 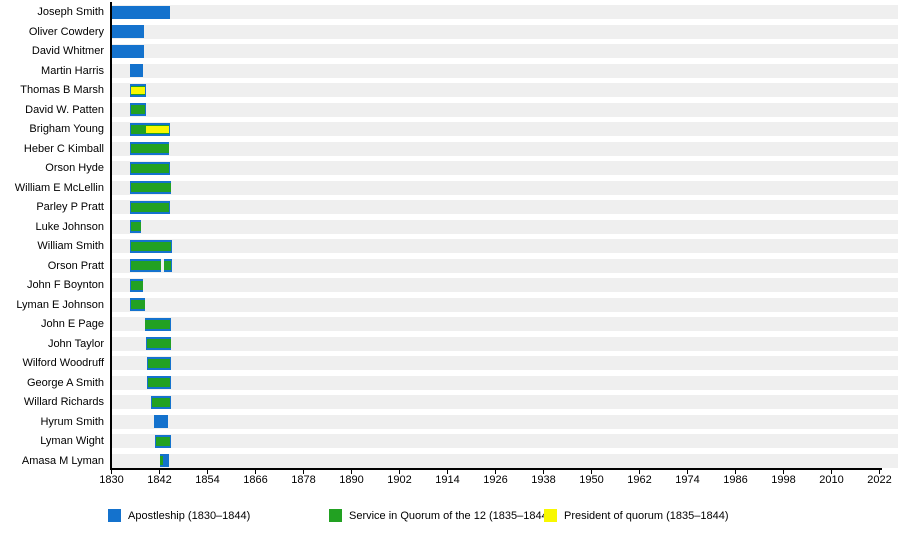 What do you see at coordinates (62, 460) in the screenshot?
I see `row-label: Amasa M Lyman` at bounding box center [62, 460].